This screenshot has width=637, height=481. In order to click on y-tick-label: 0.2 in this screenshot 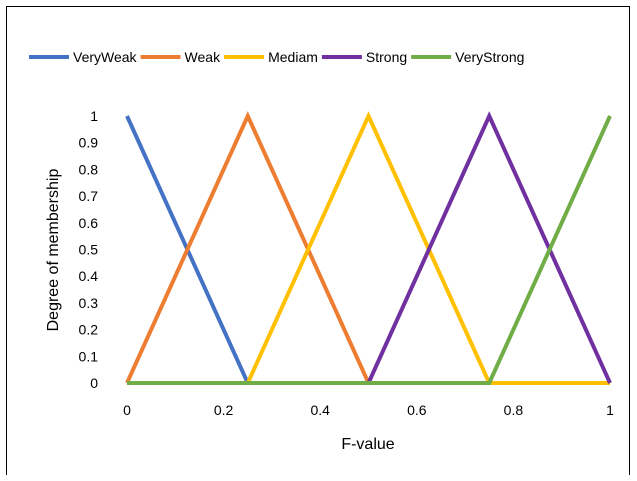, I will do `click(89, 330)`.